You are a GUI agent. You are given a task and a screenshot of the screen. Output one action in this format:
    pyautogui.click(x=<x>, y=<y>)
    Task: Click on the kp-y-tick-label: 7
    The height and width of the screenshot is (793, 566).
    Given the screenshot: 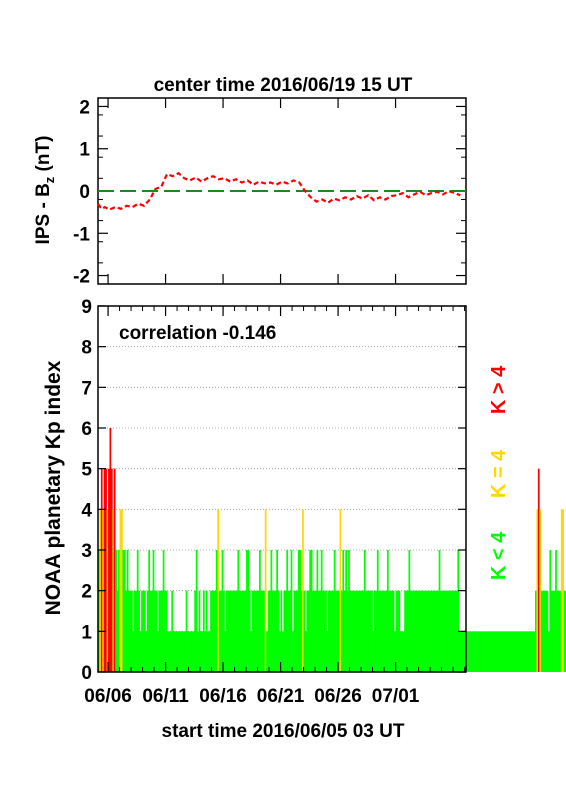 What is the action you would take?
    pyautogui.click(x=86, y=388)
    